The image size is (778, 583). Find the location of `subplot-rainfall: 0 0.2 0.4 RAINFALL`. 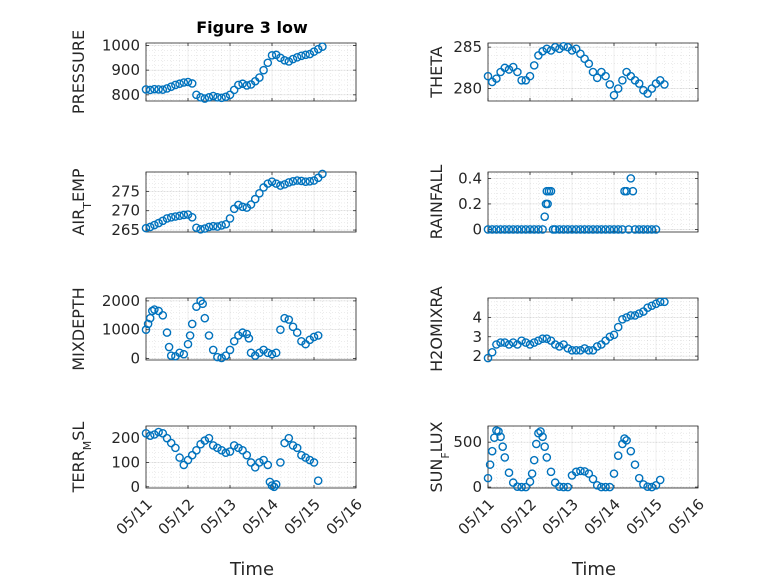

subplot-rainfall: 0 0.2 0.4 RAINFALL is located at coordinates (563, 202).